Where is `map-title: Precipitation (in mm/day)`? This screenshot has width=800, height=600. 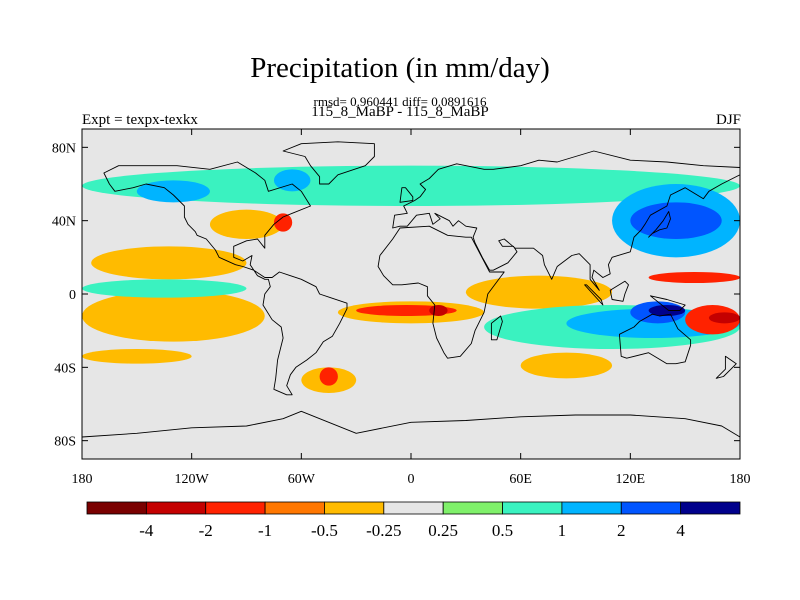
map-title: Precipitation (in mm/day) is located at coordinates (400, 68).